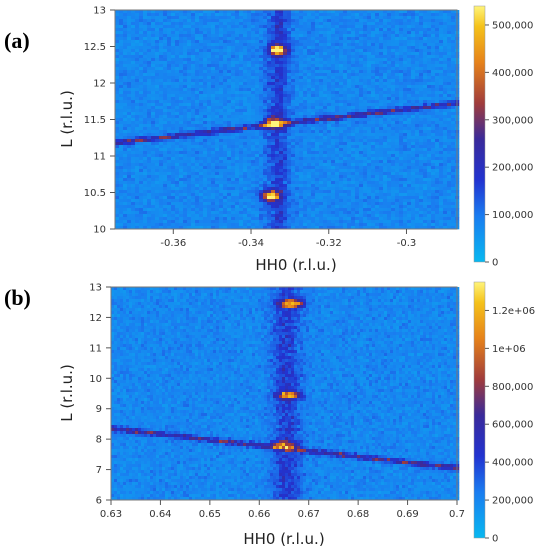 The height and width of the screenshot is (550, 535). I want to click on x-tick-label: 0.68, so click(358, 514).